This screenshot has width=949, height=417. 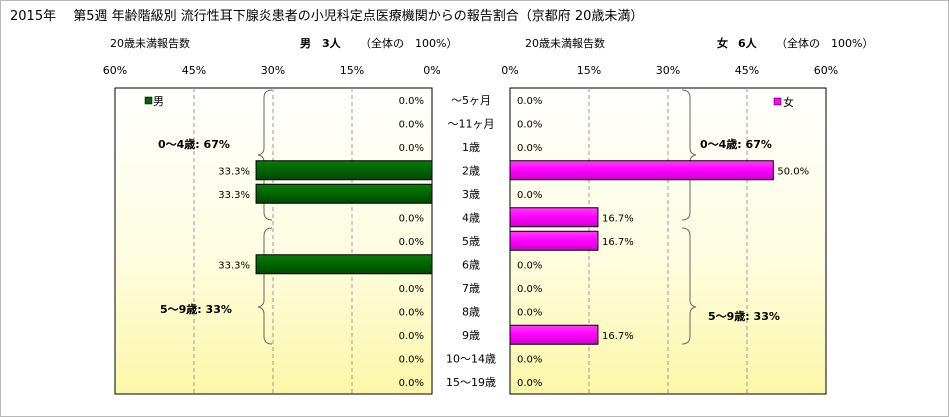 What do you see at coordinates (793, 171) in the screenshot?
I see `female-value-label: 50.0%` at bounding box center [793, 171].